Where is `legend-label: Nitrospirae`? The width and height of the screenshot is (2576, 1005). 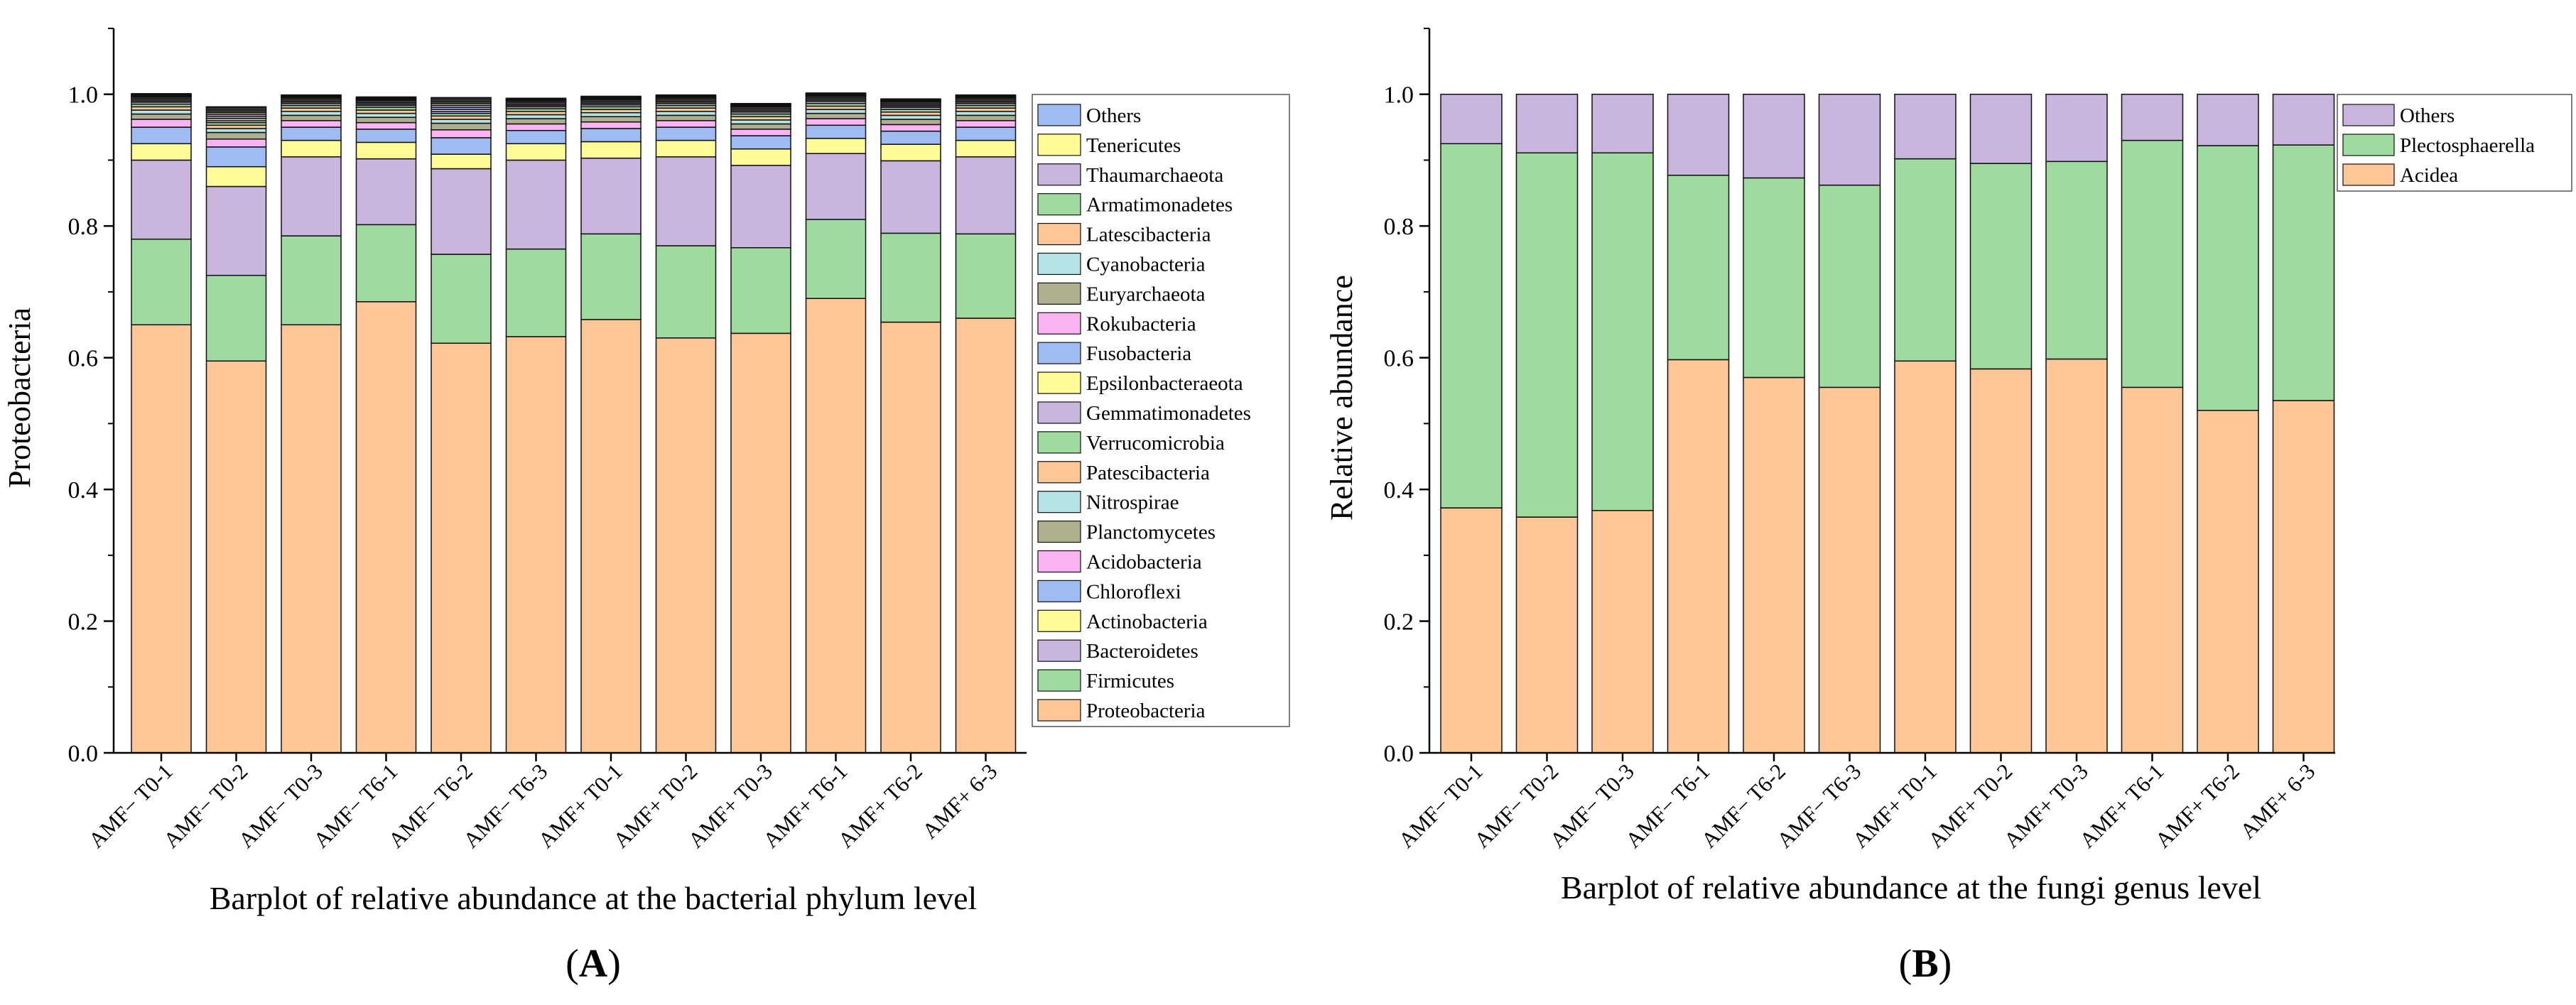
legend-label: Nitrospirae is located at coordinates (1132, 503).